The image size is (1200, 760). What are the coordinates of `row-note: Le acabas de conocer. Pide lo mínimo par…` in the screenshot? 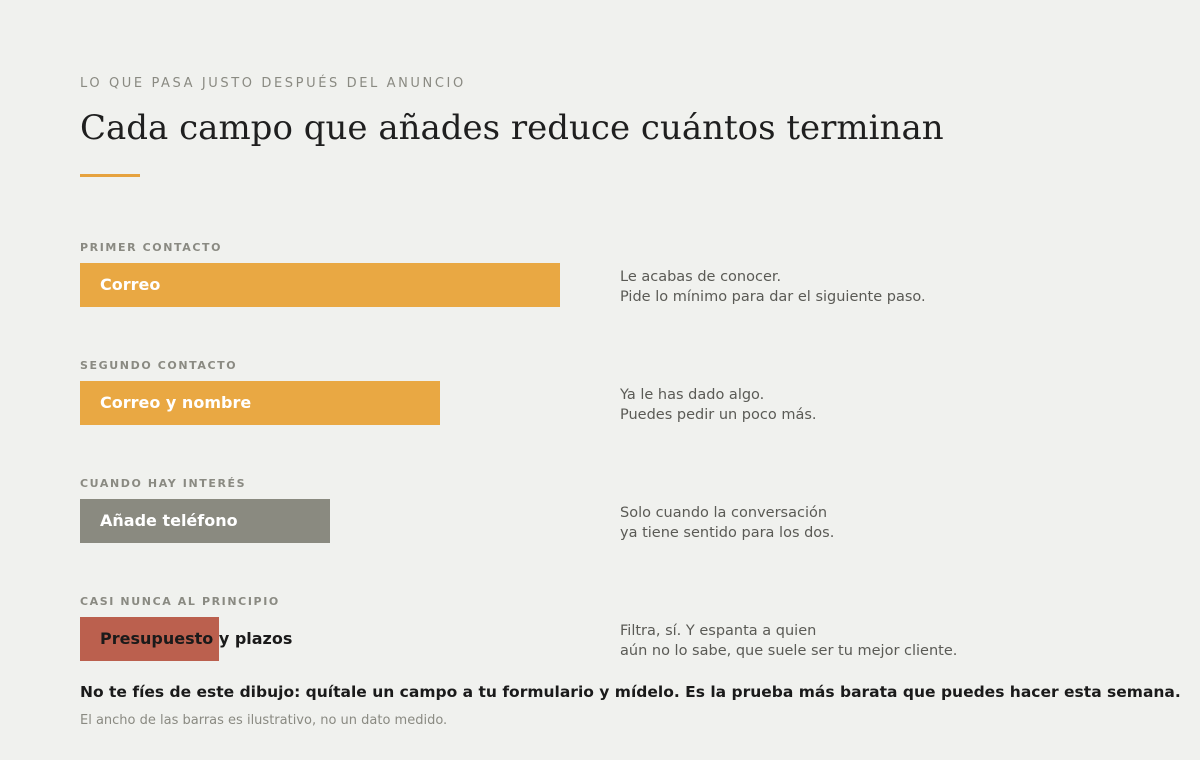 It's located at (773, 287).